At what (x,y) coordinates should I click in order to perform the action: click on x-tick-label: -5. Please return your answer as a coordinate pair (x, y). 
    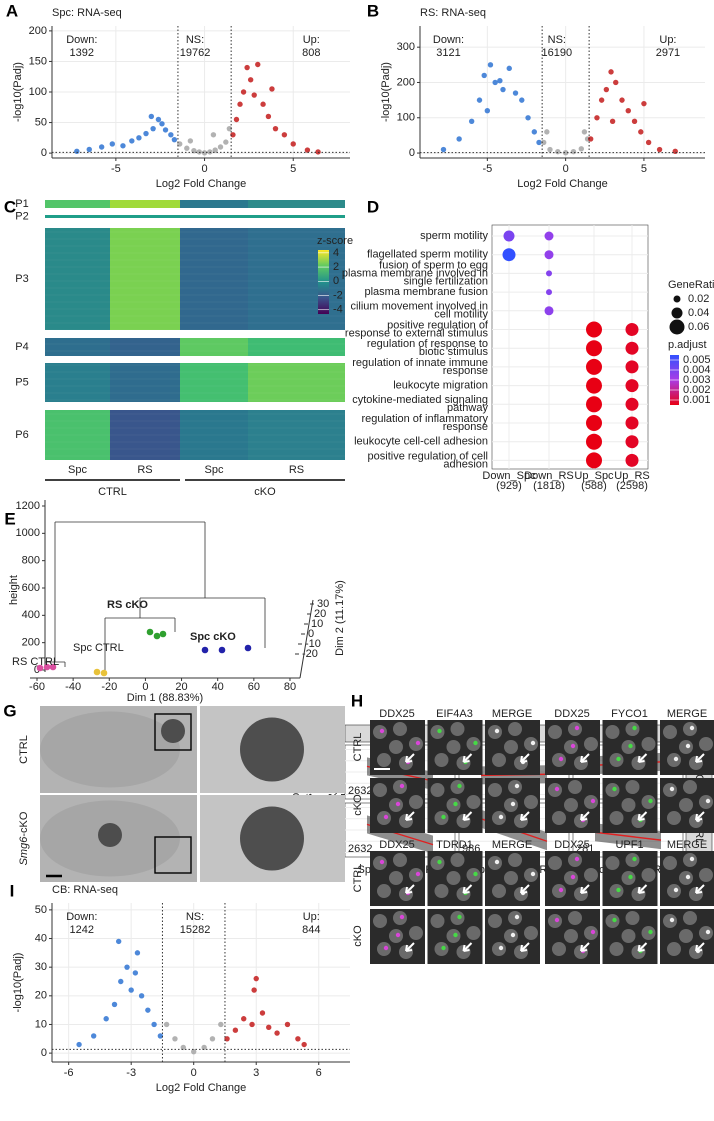
    Looking at the image, I should click on (116, 169).